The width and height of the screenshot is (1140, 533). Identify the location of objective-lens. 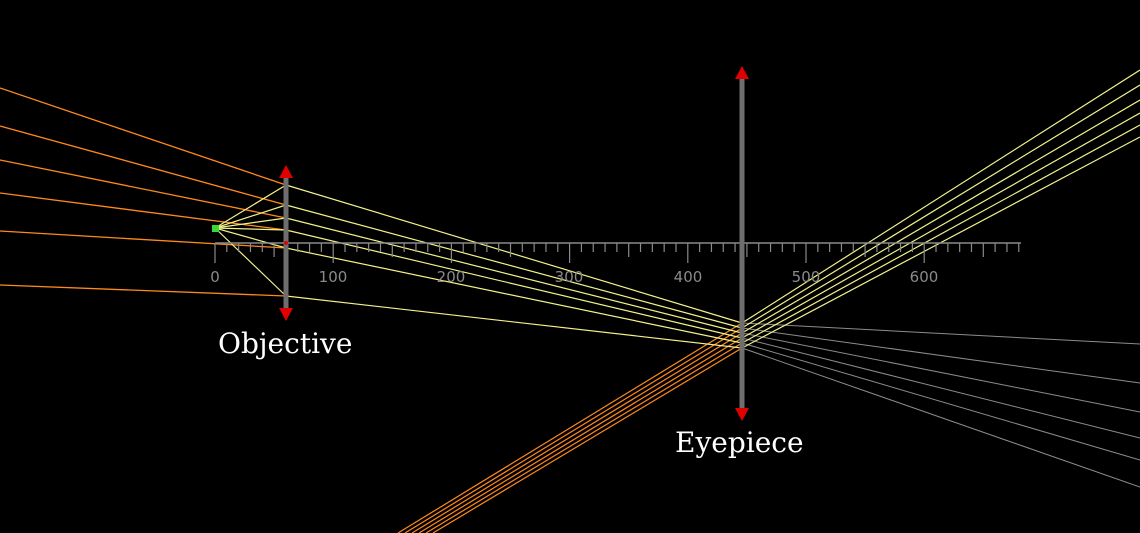
(286, 243).